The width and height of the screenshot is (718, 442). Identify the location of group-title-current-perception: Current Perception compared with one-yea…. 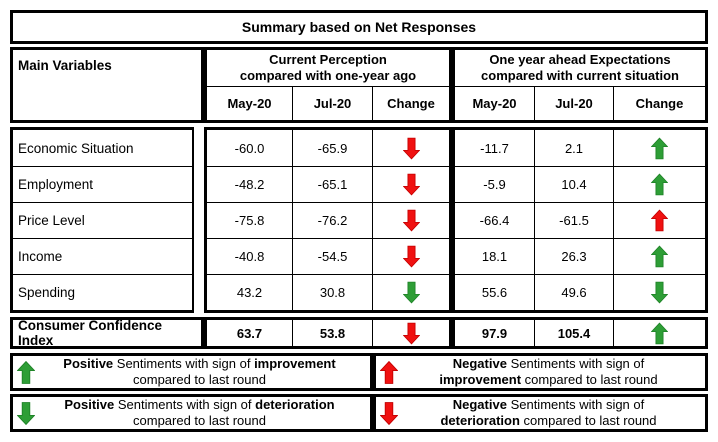
(328, 68).